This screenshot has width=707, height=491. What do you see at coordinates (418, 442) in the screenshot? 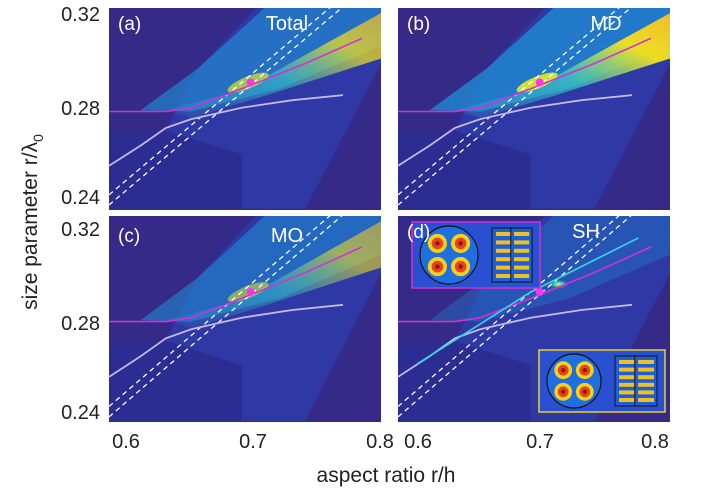
I see `x-tick-right-0: 0.6` at bounding box center [418, 442].